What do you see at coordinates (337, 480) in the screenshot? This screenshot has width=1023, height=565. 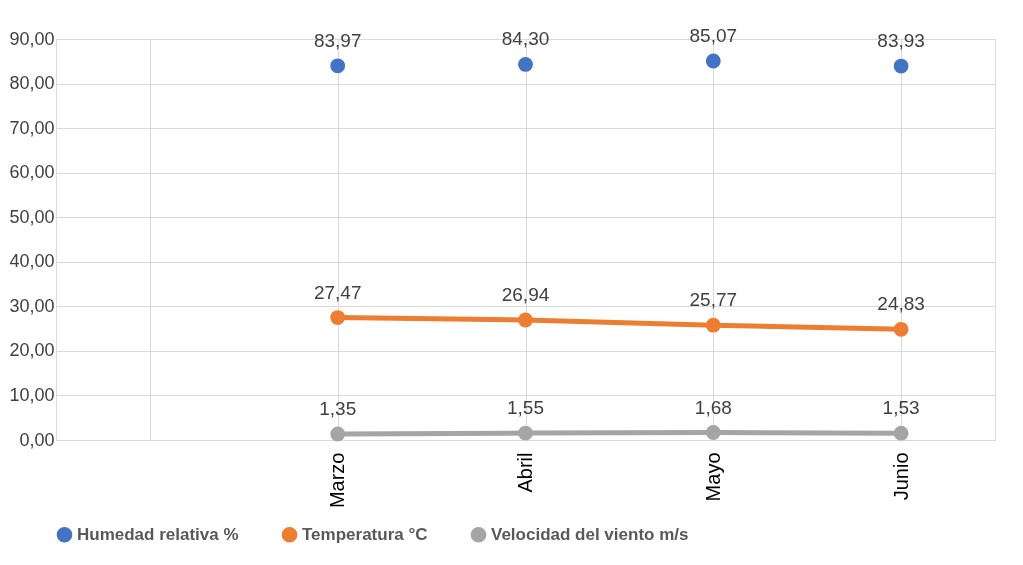 I see `x-tick-label: Marzo` at bounding box center [337, 480].